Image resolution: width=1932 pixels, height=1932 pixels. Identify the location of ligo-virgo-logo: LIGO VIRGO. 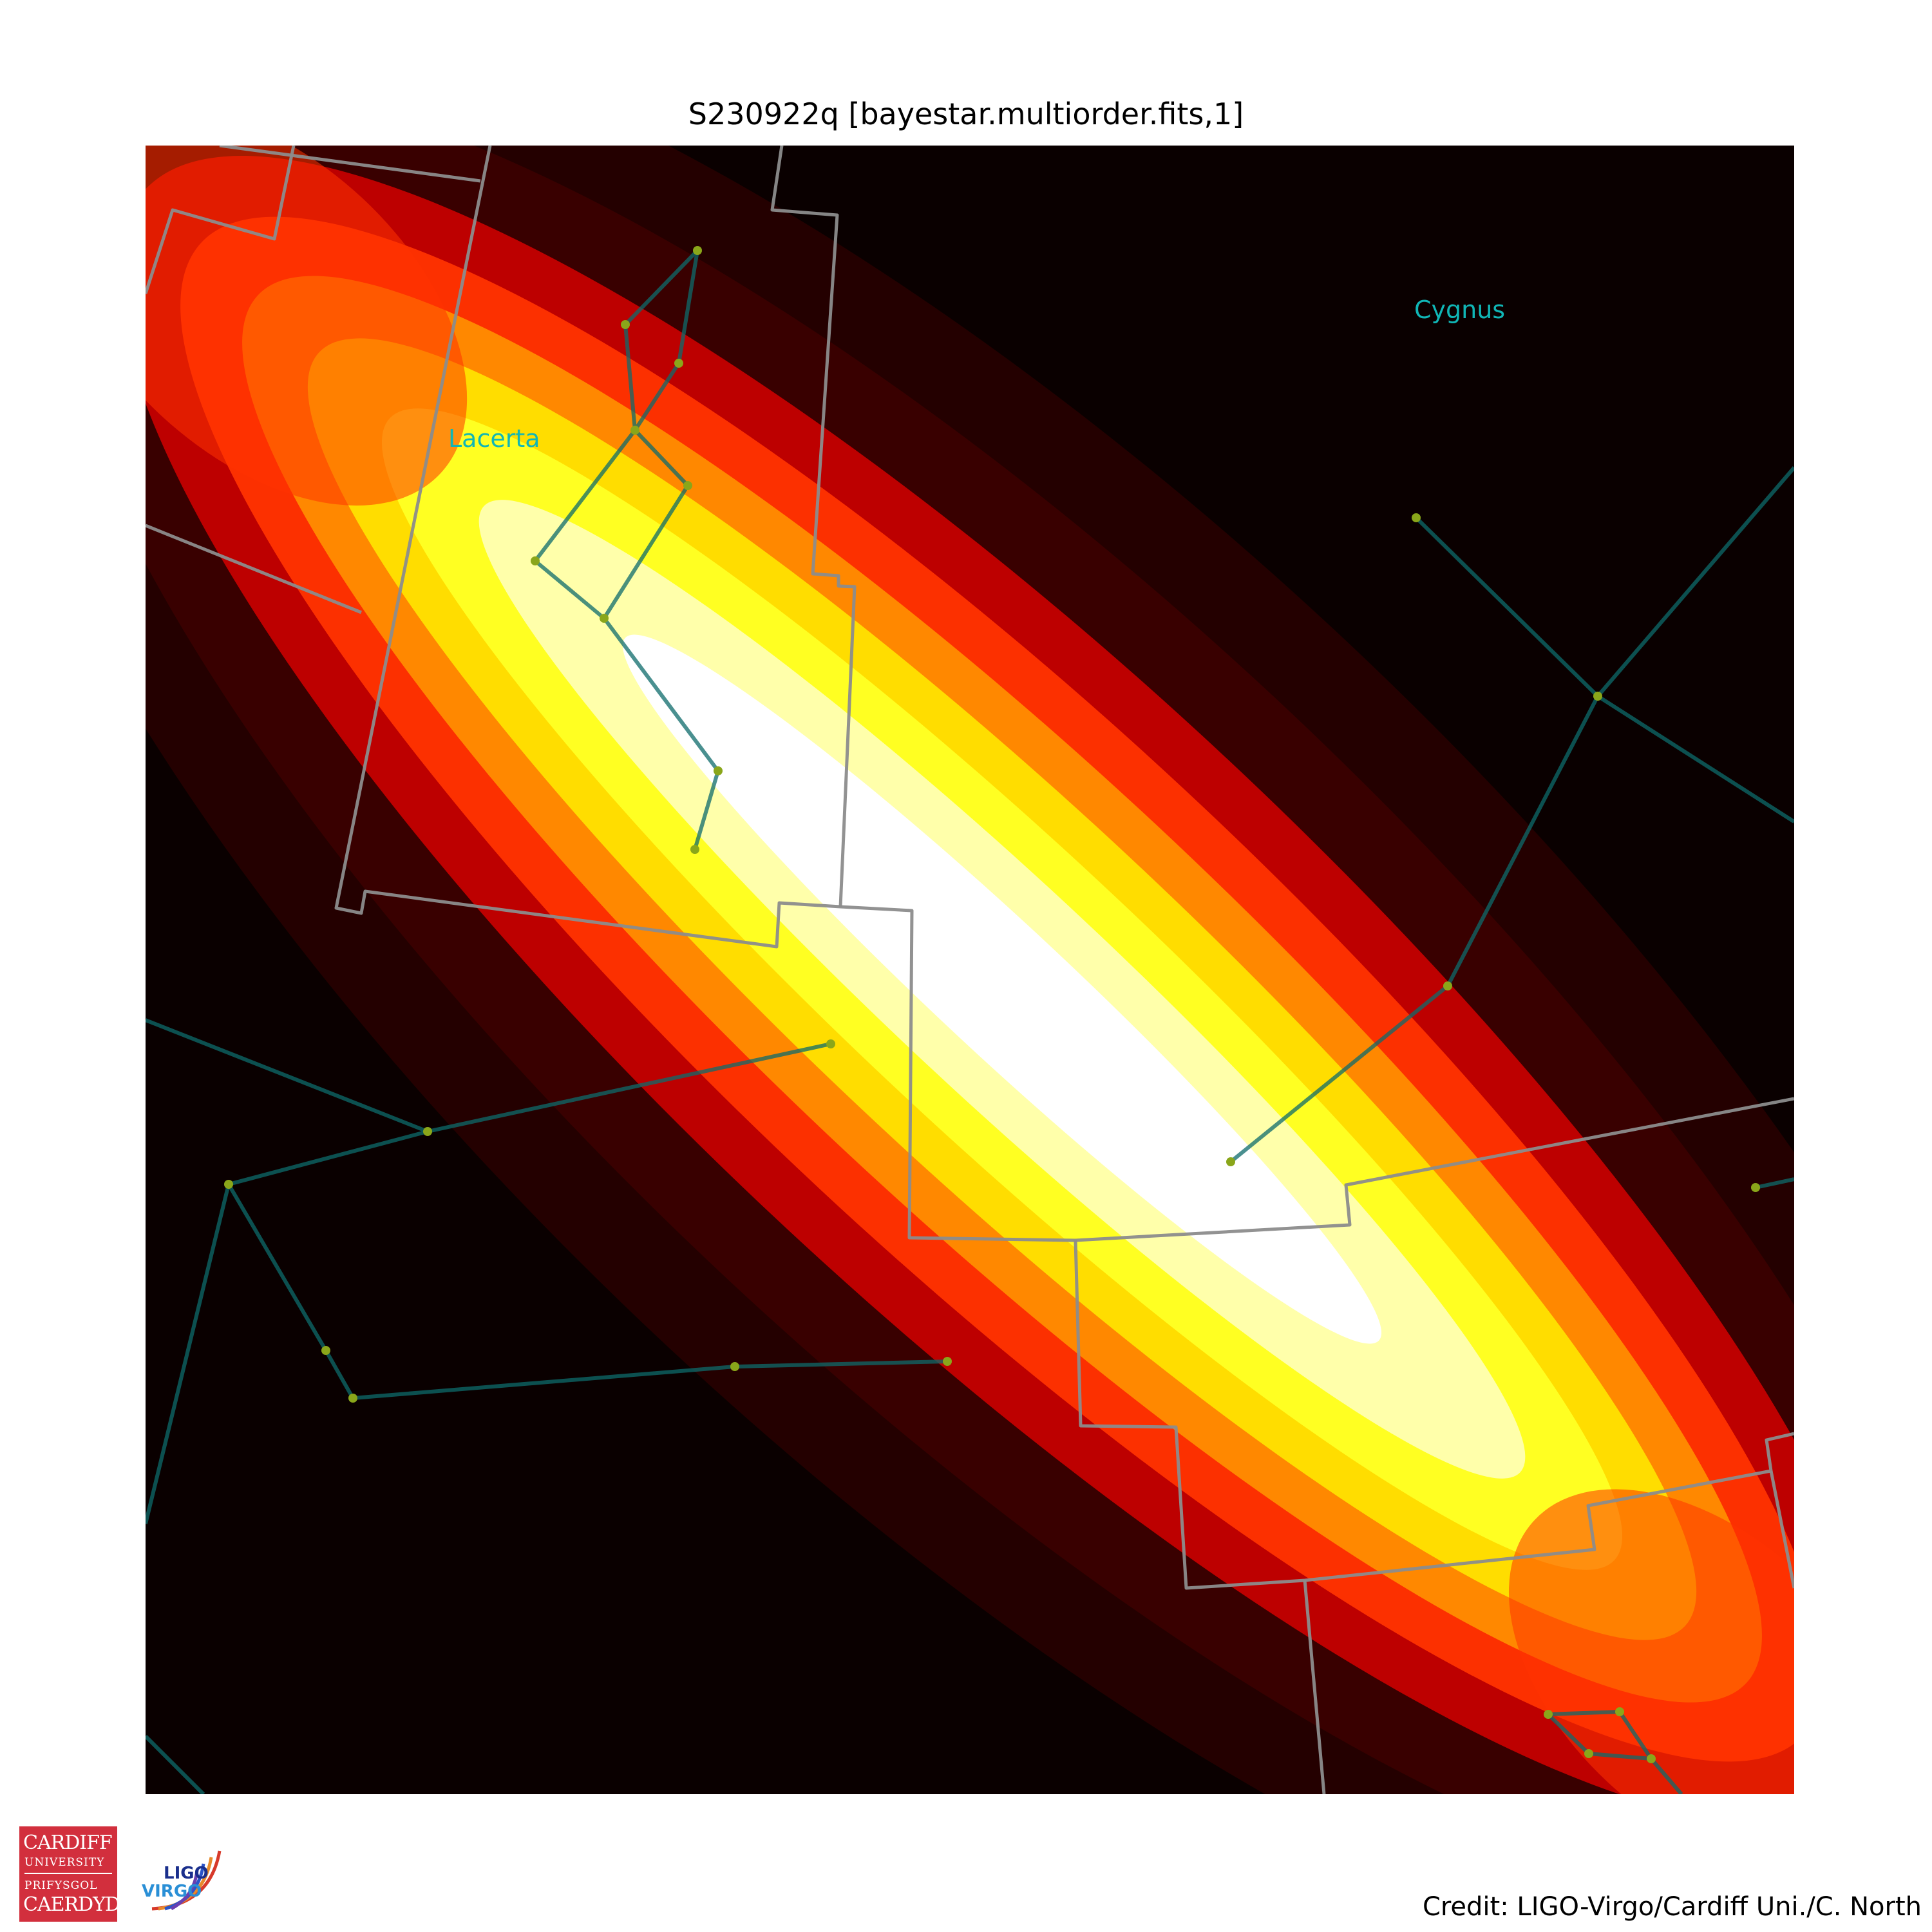
(187, 1880).